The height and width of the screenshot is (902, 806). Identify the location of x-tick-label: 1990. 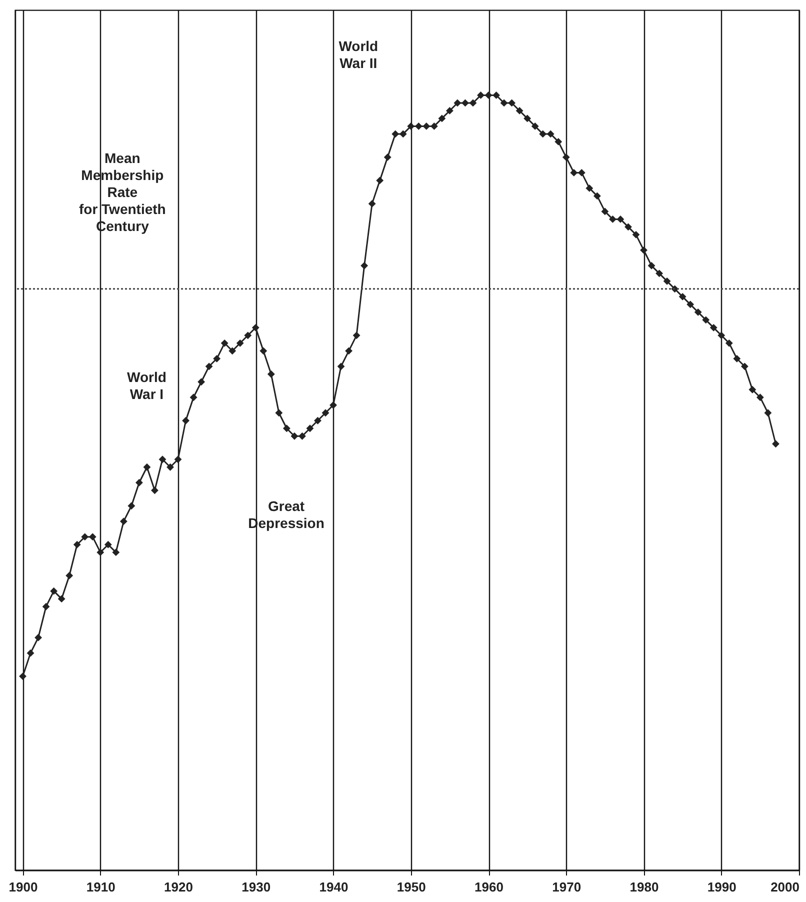
(721, 887).